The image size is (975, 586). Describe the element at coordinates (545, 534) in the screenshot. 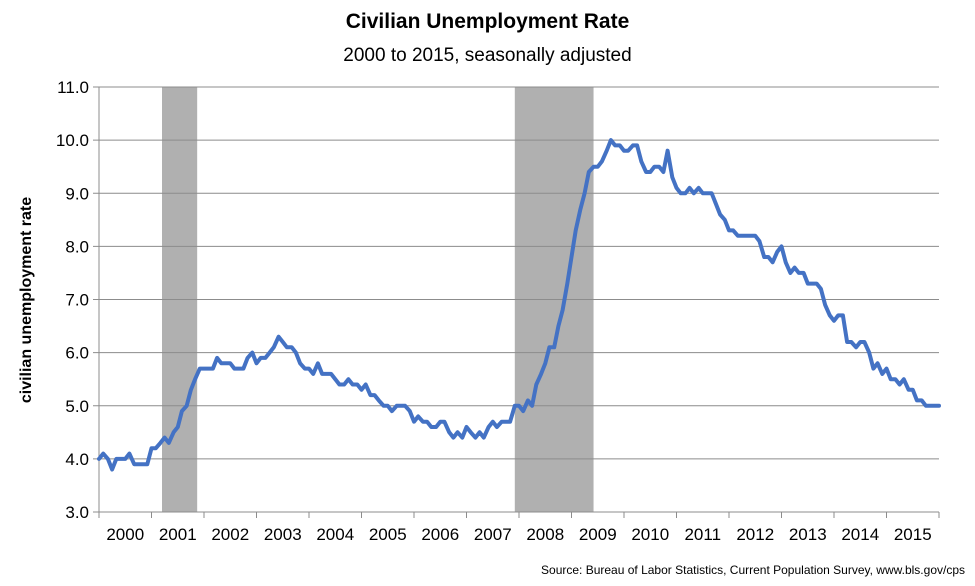

I see `x-tick-label: 2008` at that location.